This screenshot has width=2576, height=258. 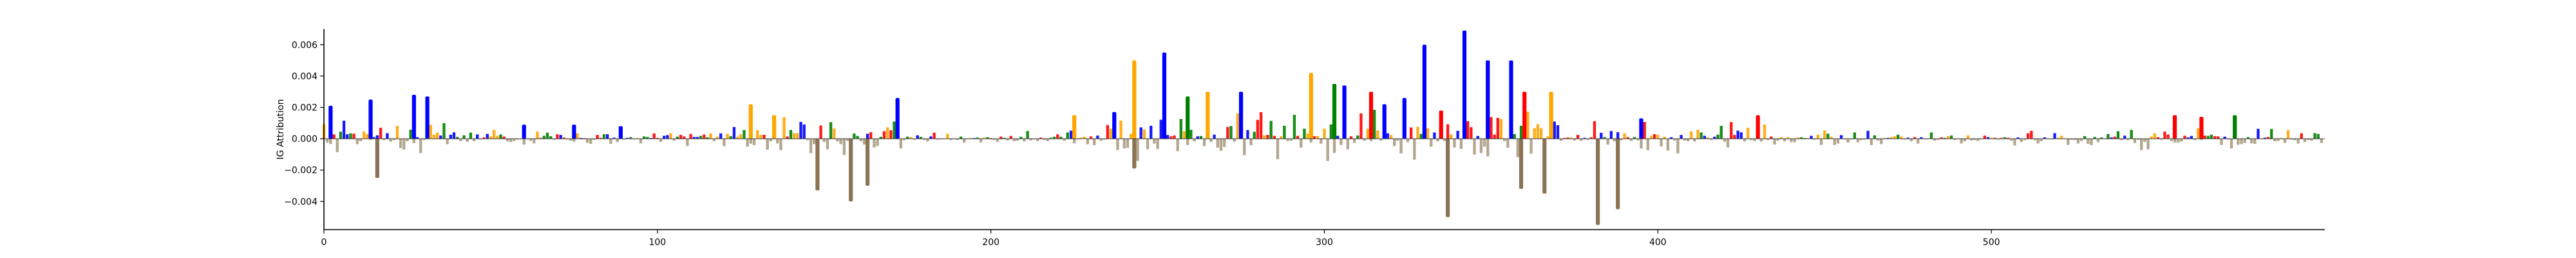 What do you see at coordinates (1160, 239) in the screenshot?
I see `x-axis-ticks: 0 100 200 300 400 500` at bounding box center [1160, 239].